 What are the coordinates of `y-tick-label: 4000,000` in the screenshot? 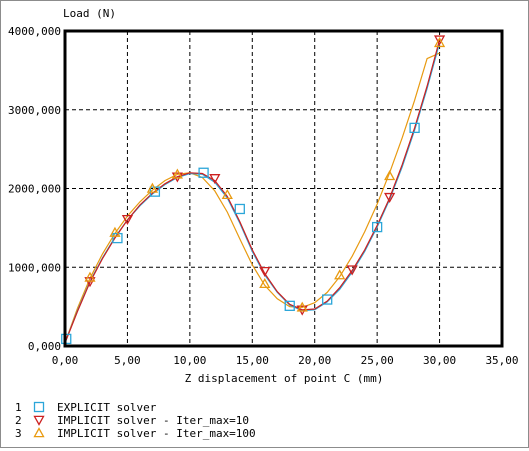 It's located at (34, 31).